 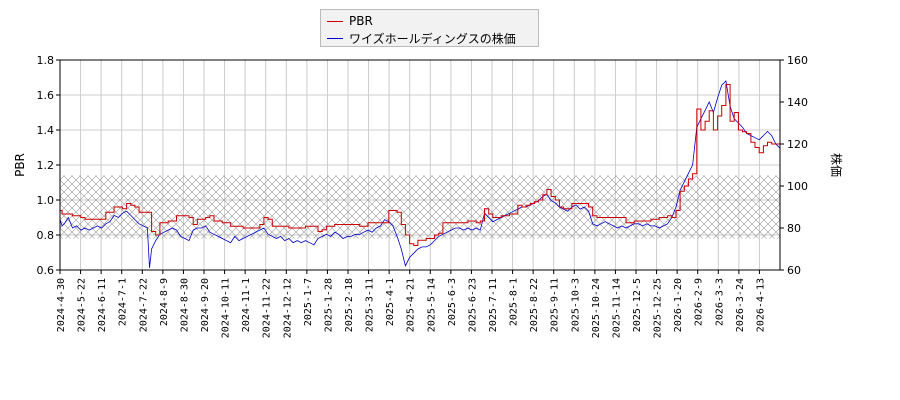 What do you see at coordinates (760, 305) in the screenshot?
I see `x-tick-label: 2026-4-13` at bounding box center [760, 305].